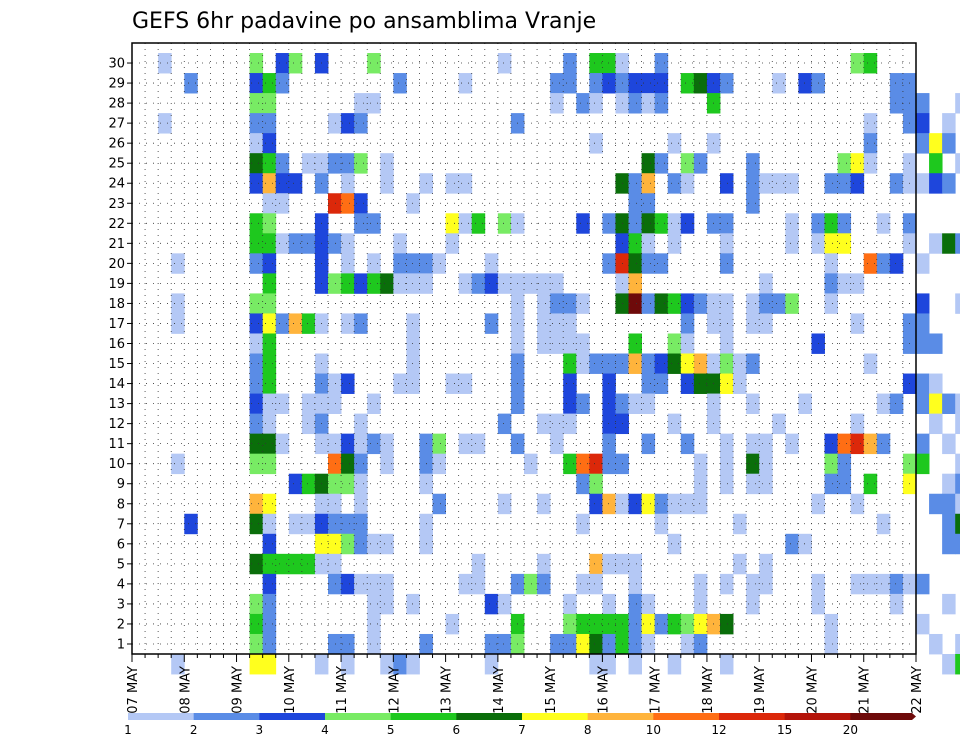 The width and height of the screenshot is (960, 742). Describe the element at coordinates (116, 404) in the screenshot. I see `y-tick-label: 13` at that location.